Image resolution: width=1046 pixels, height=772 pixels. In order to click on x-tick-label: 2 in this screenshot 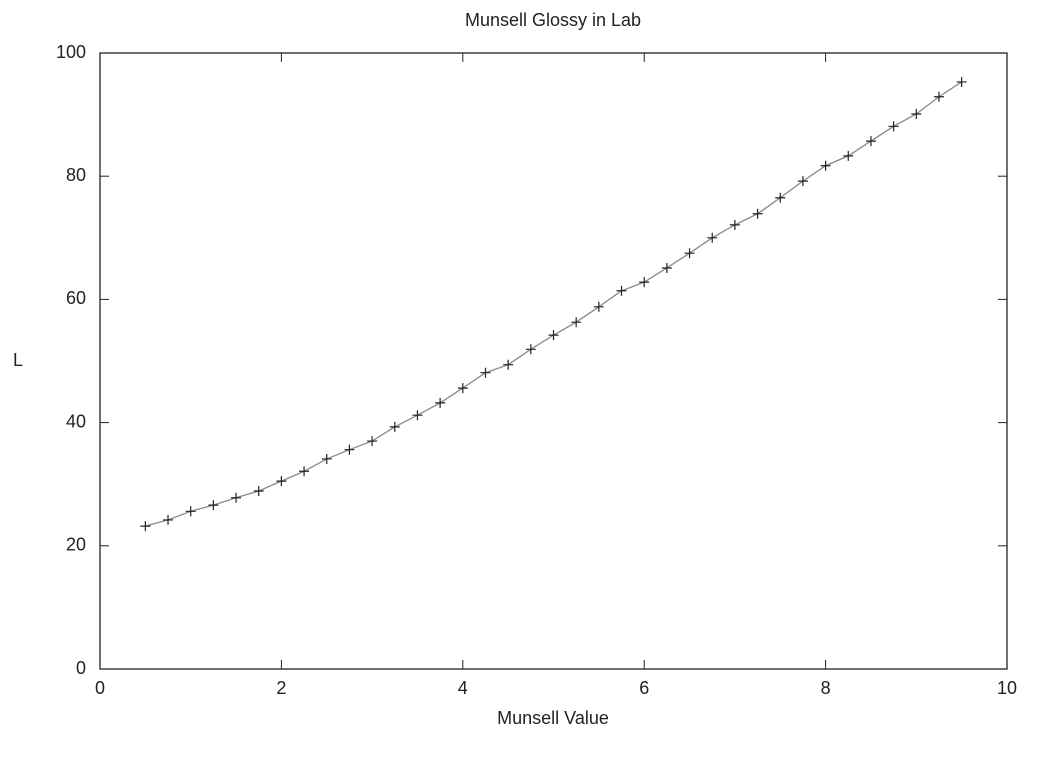, I will do `click(281, 688)`.